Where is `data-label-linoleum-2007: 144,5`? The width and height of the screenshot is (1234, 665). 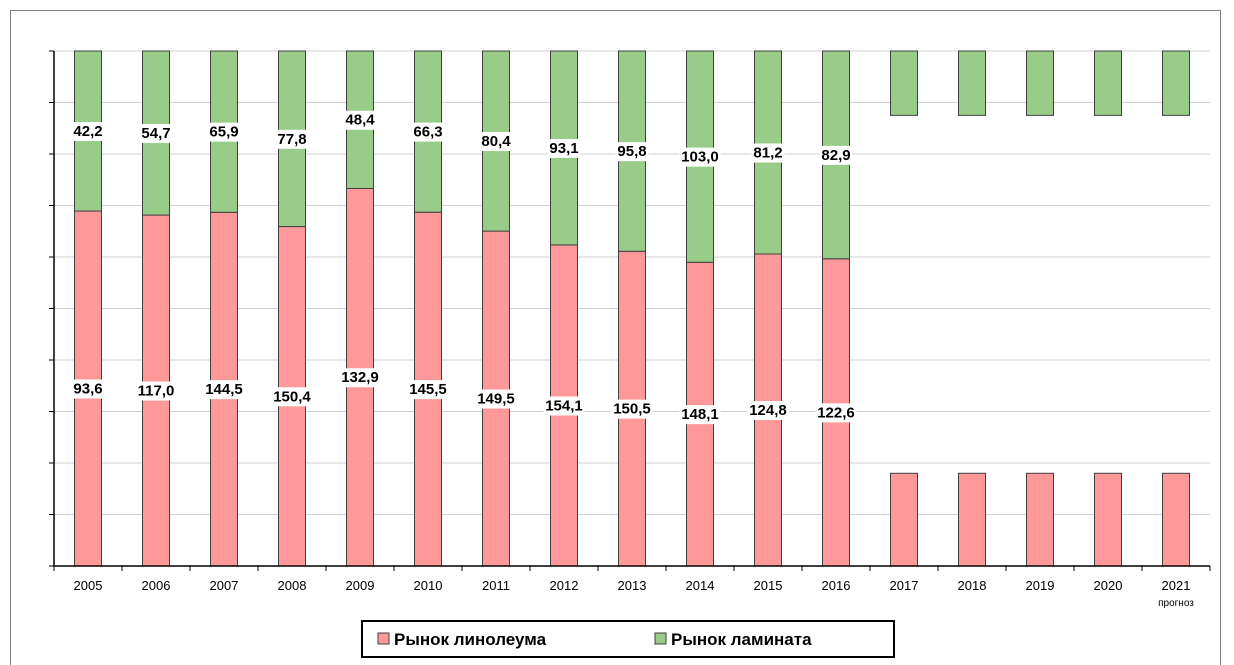 data-label-linoleum-2007: 144,5 is located at coordinates (224, 389).